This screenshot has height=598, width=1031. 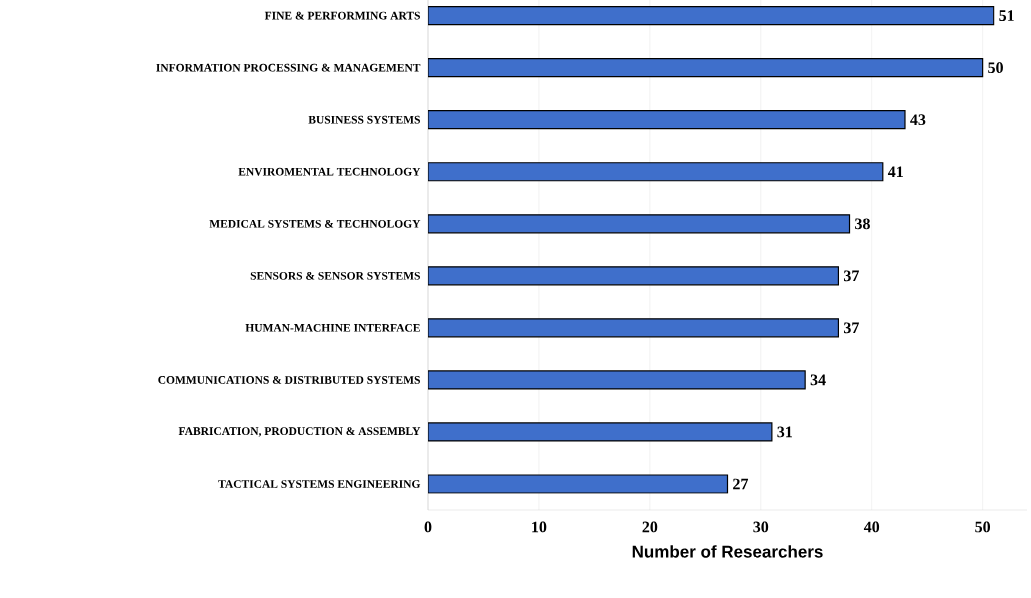 I want to click on data-label: 43, so click(x=918, y=120).